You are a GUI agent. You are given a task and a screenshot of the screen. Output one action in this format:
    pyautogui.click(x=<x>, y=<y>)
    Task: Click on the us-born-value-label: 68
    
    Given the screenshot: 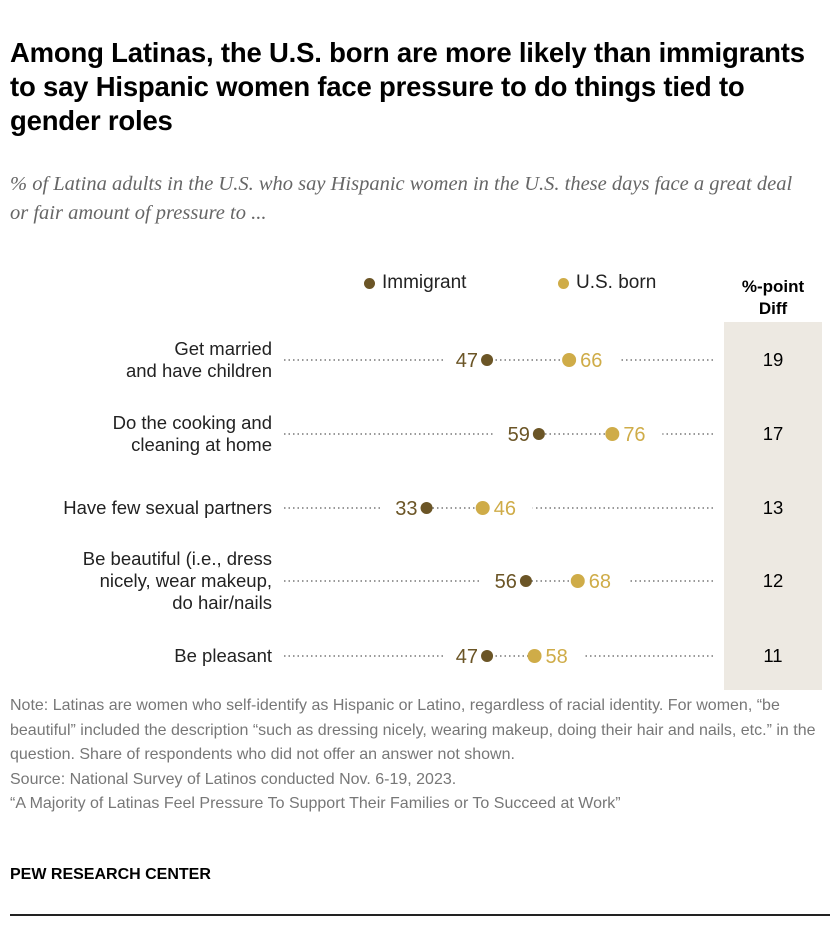 What is the action you would take?
    pyautogui.click(x=600, y=582)
    